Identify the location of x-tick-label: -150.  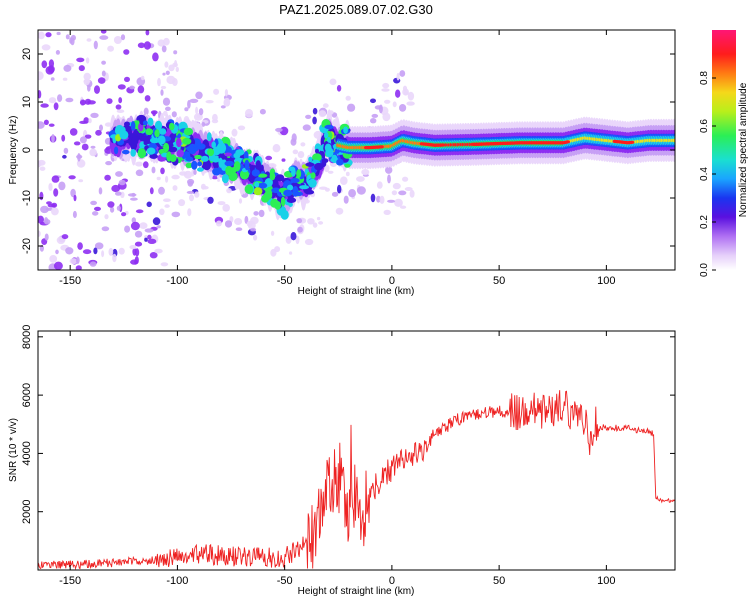
(70, 581).